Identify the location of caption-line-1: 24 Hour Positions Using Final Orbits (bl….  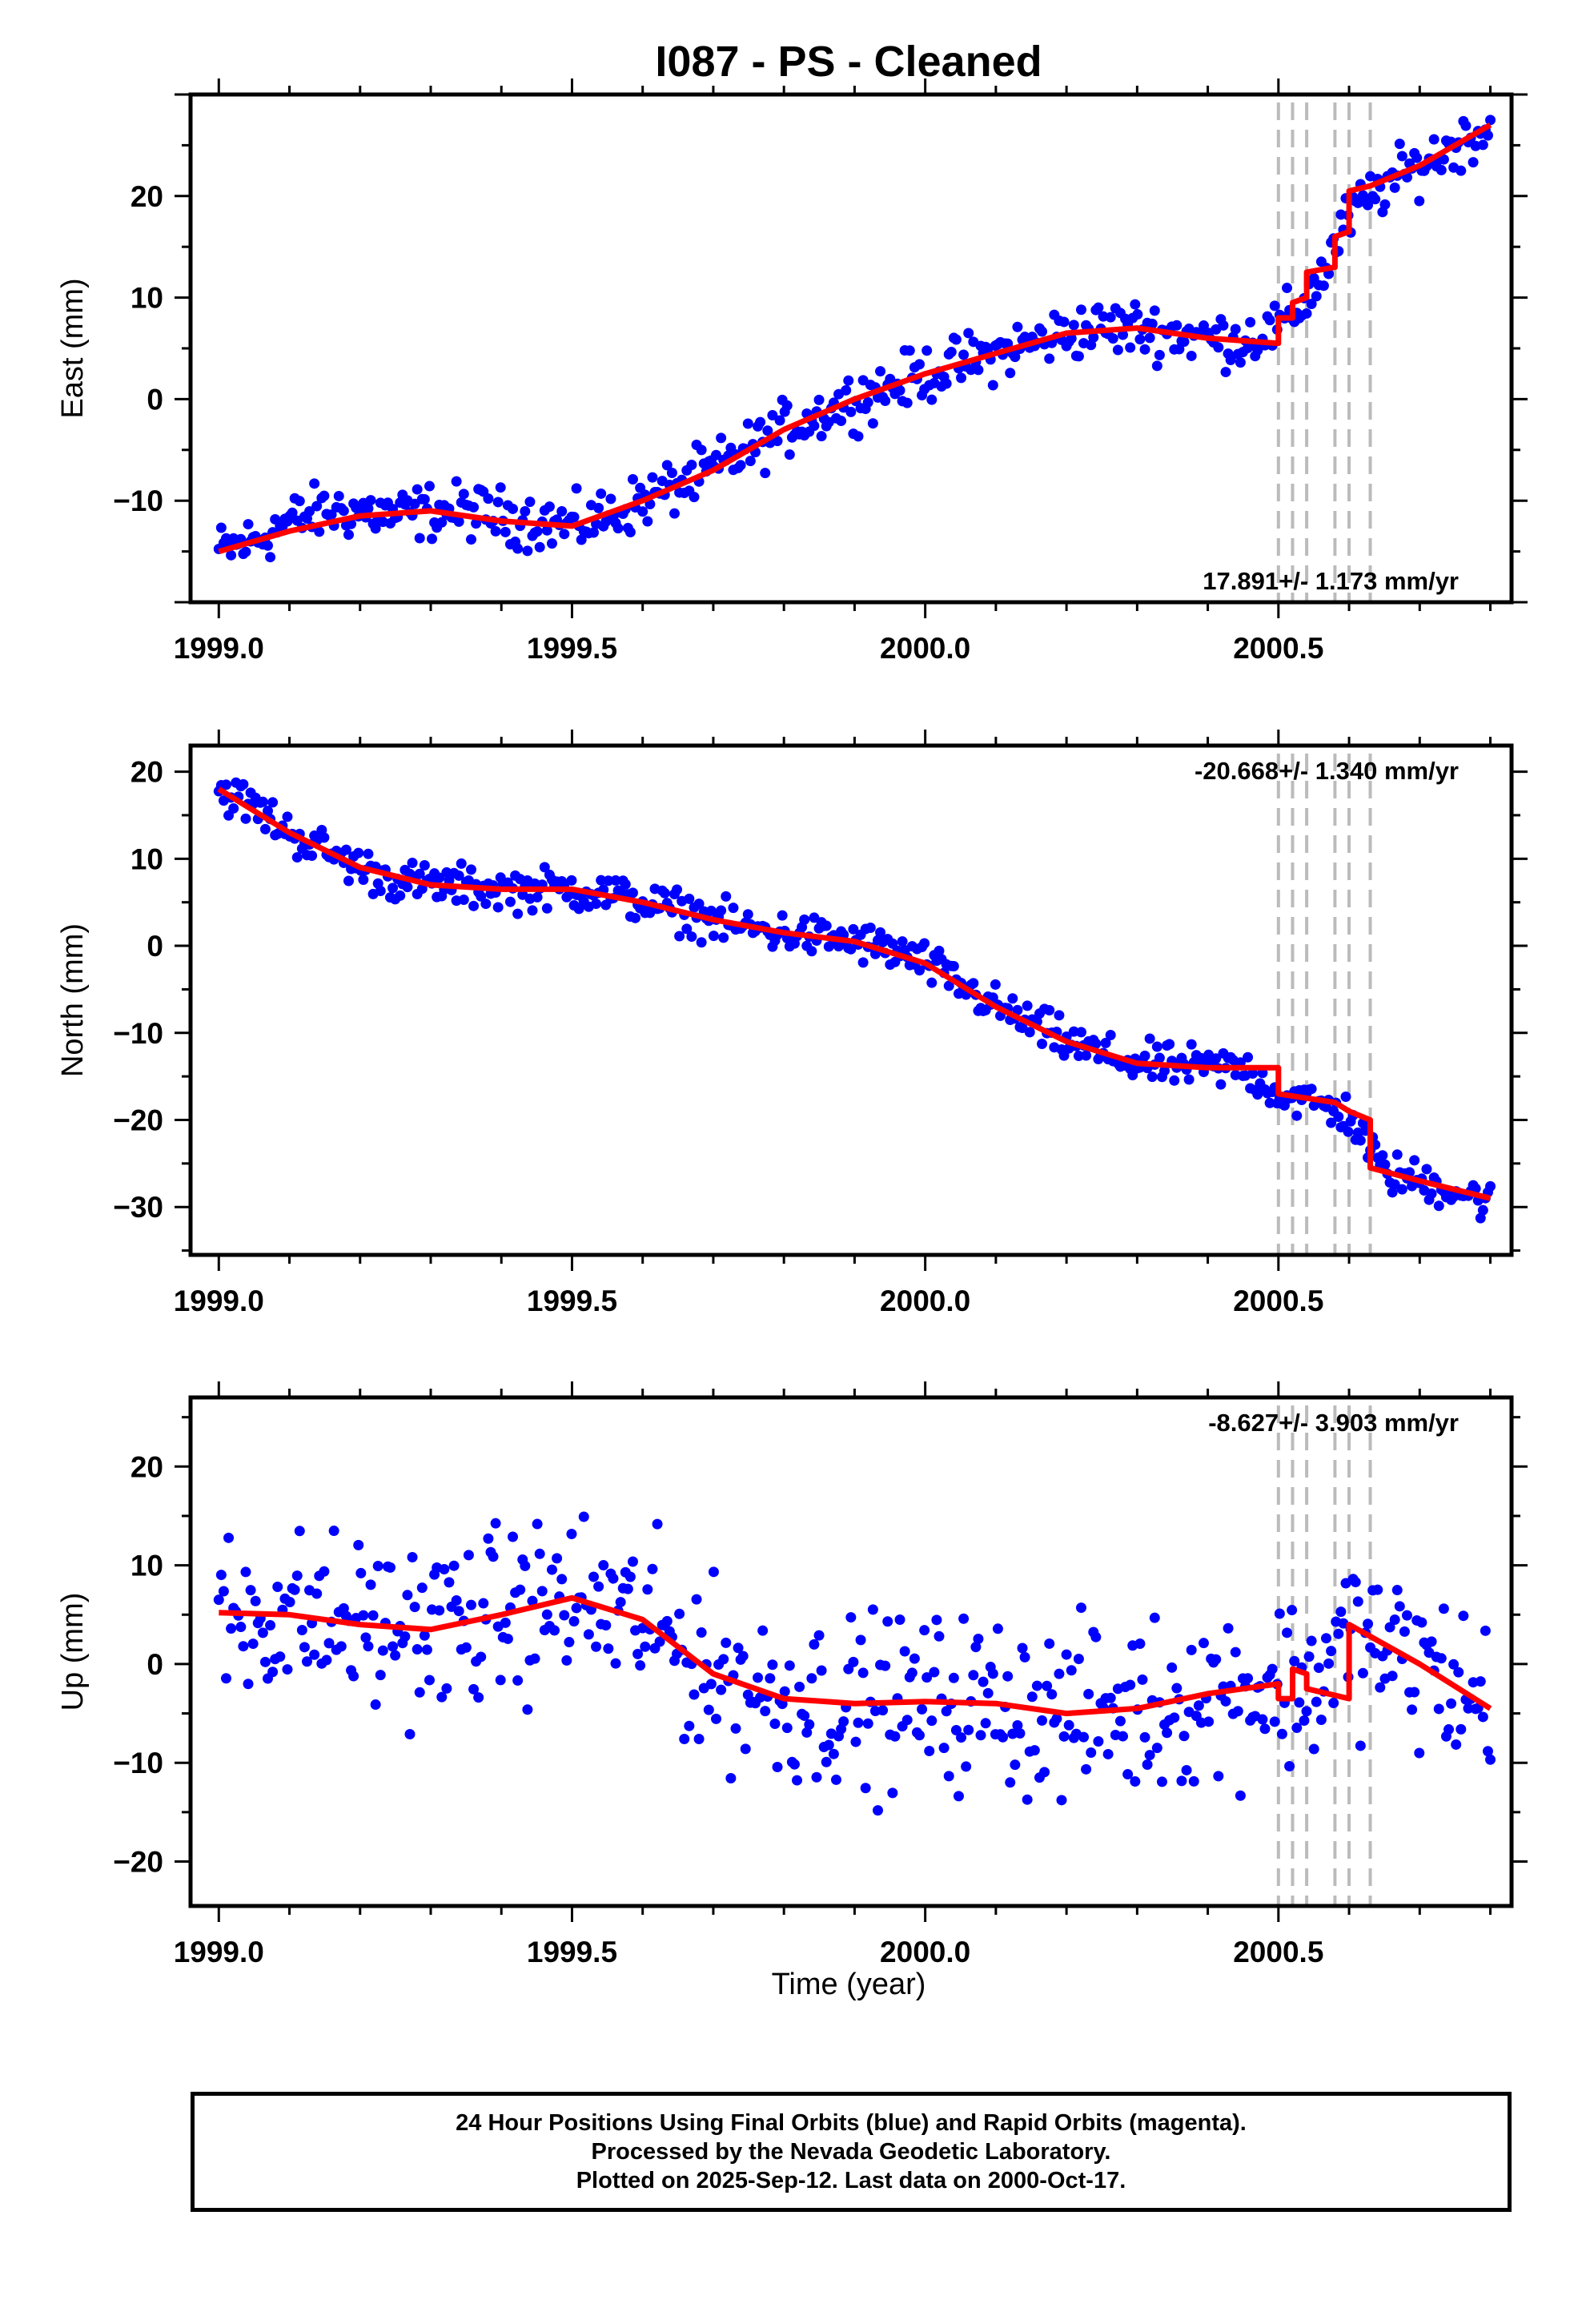
(851, 2123).